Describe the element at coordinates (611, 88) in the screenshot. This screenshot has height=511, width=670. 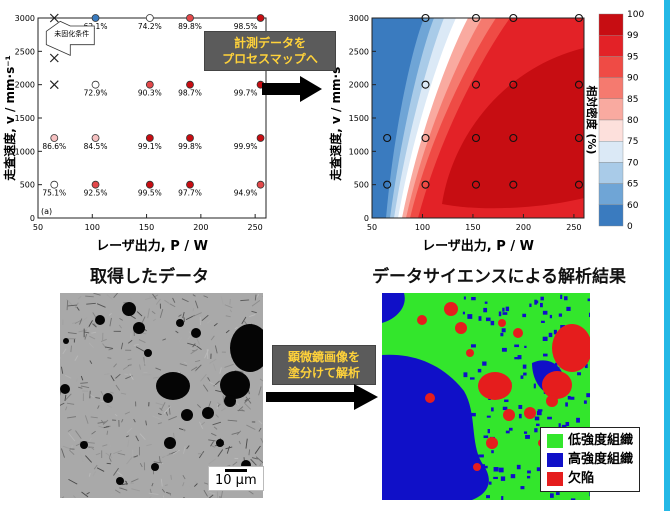
I see `colorbar-segment` at that location.